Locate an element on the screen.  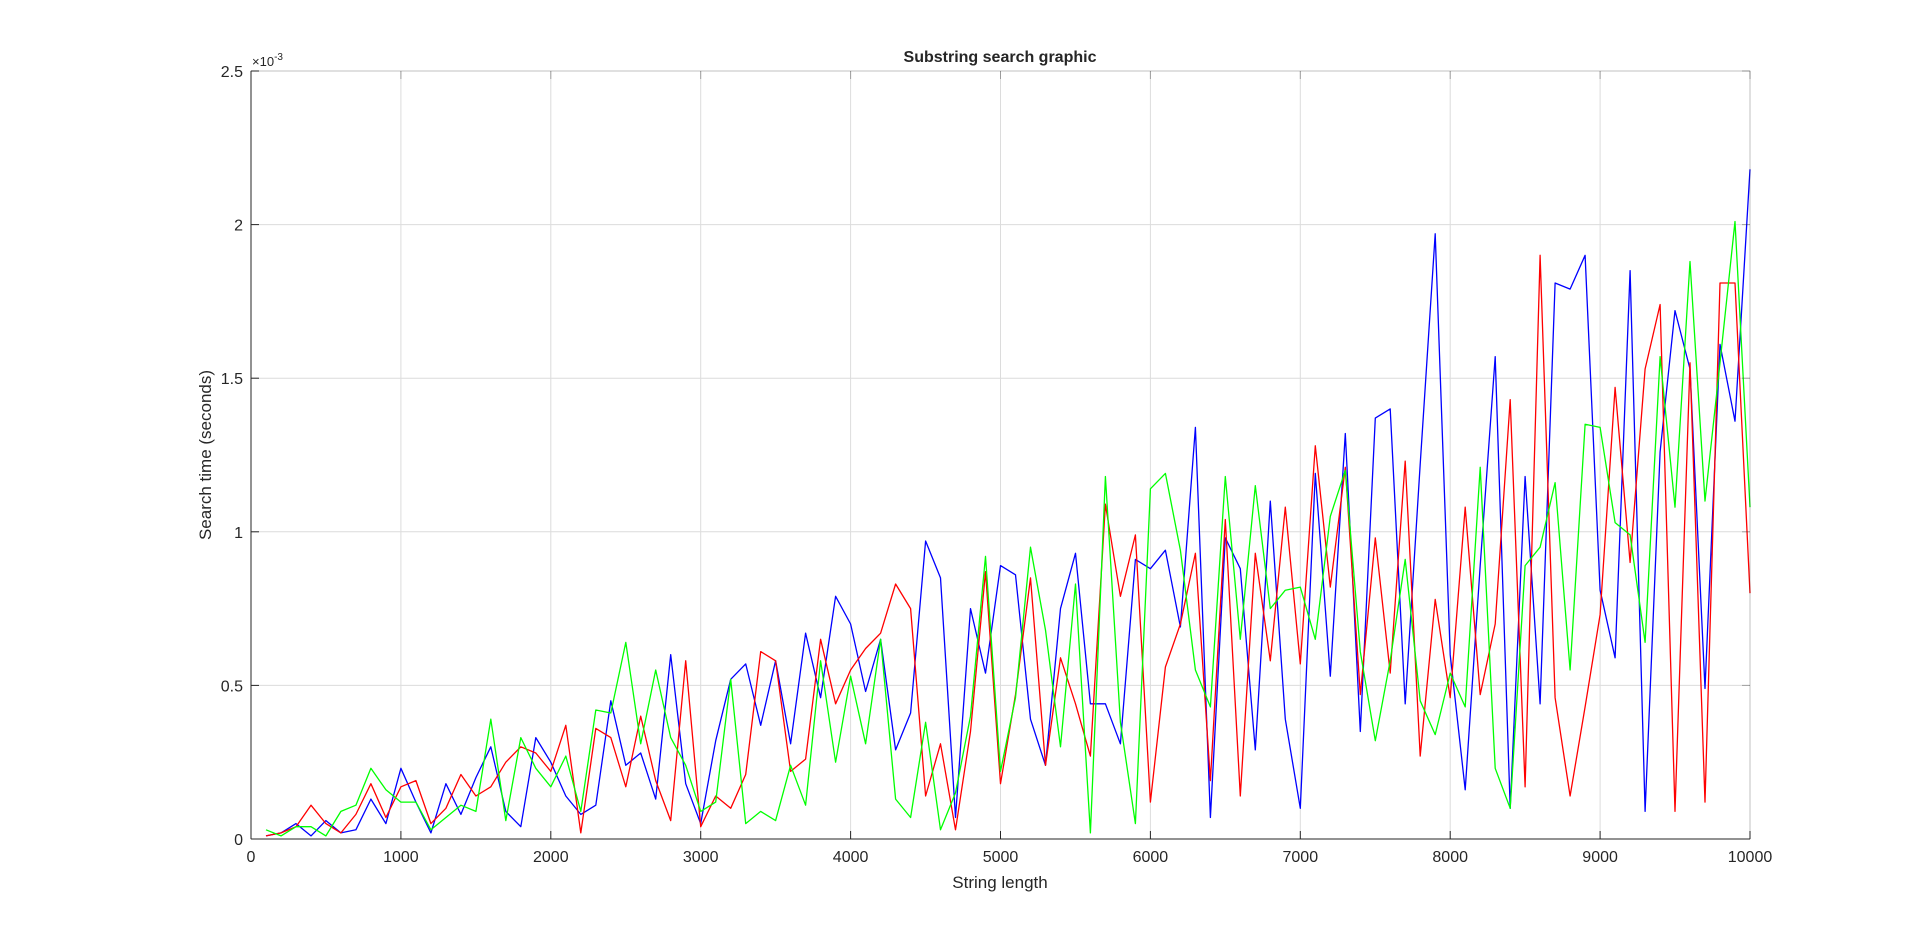
x-tick-label: 10000 is located at coordinates (1750, 857).